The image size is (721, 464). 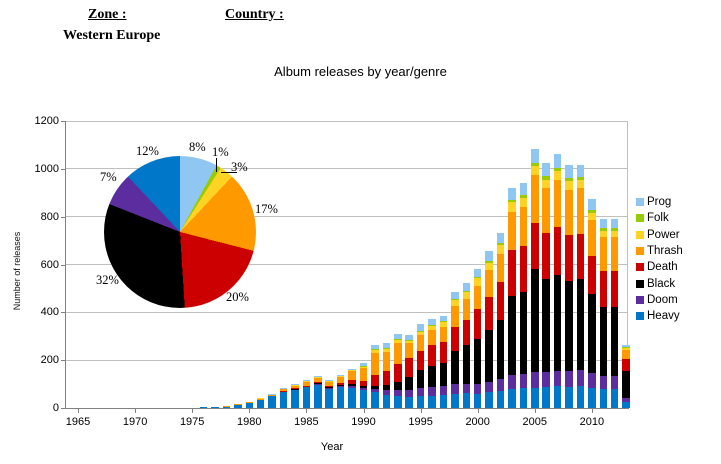 What do you see at coordinates (569, 179) in the screenshot?
I see `bar-2008-folk` at bounding box center [569, 179].